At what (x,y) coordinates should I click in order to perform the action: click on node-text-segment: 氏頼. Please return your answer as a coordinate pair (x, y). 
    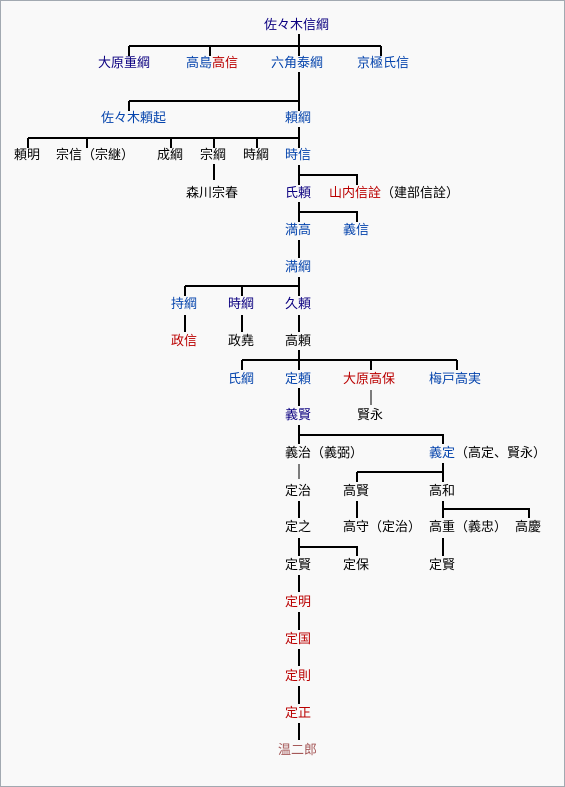
    Looking at the image, I should click on (298, 193).